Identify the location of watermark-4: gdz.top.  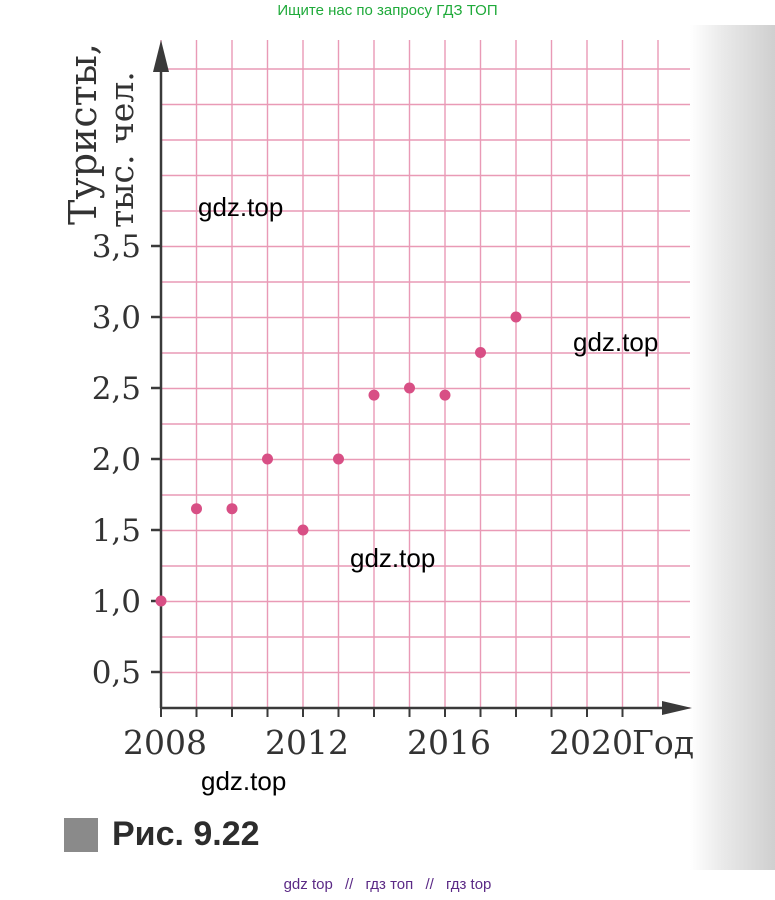
(244, 781).